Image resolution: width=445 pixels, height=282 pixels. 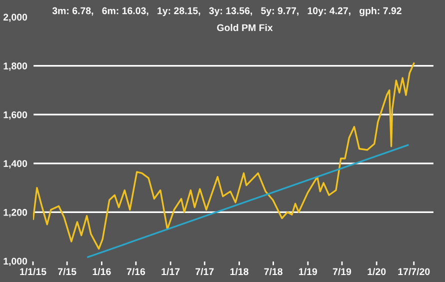 What do you see at coordinates (16, 115) in the screenshot?
I see `y-tick-label: 1,600` at bounding box center [16, 115].